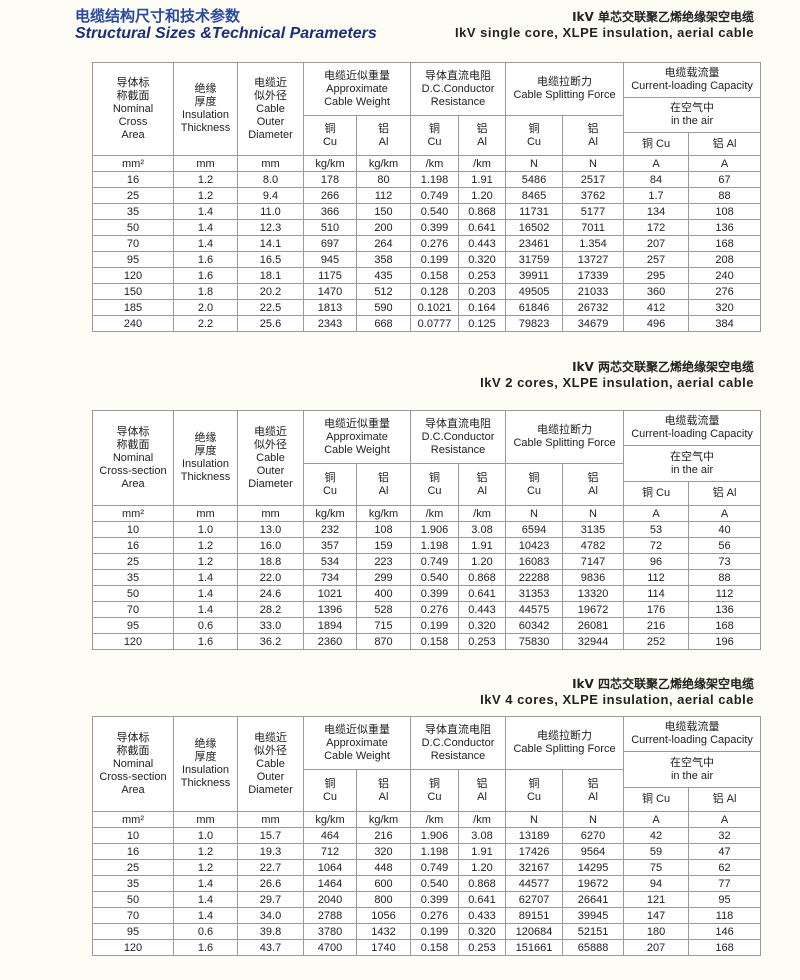 The height and width of the screenshot is (980, 800). What do you see at coordinates (482, 227) in the screenshot?
I see `data-cell: 0.641` at bounding box center [482, 227].